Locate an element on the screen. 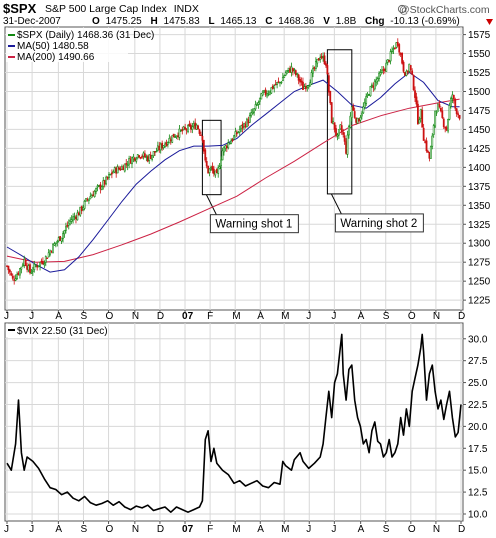  vix-x-tick-label: D is located at coordinates (461, 529).